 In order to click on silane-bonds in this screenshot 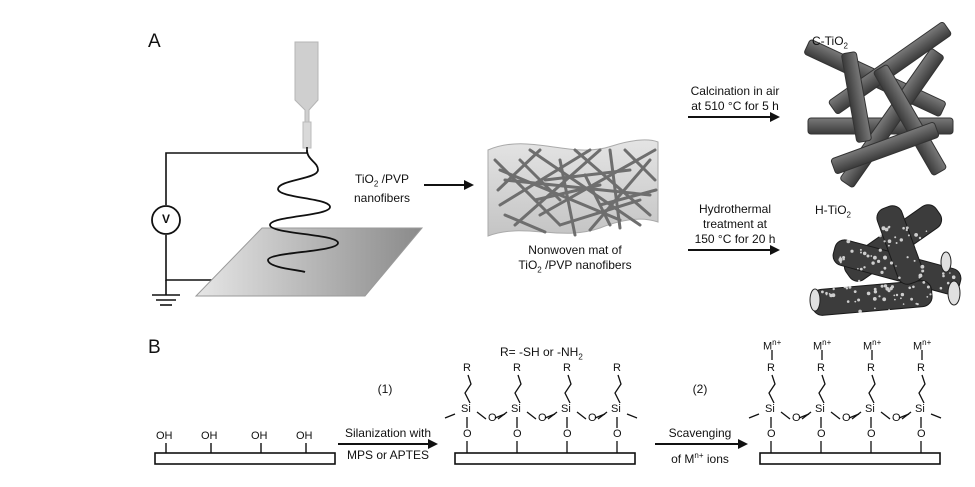, I will do `click(541, 413)`.